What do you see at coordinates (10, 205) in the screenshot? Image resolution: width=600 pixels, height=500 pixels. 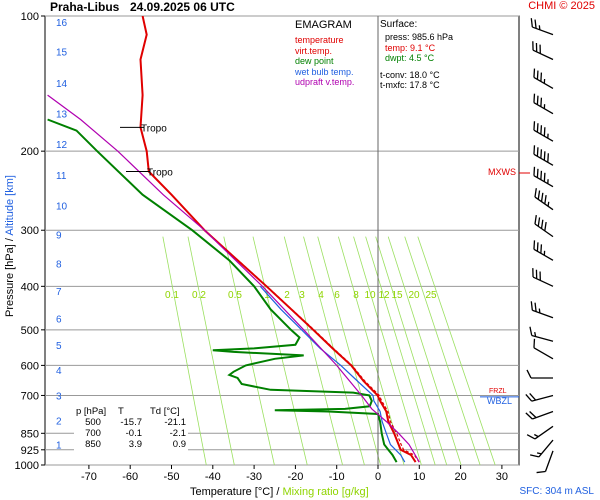 I see `y-axis-altitude-label: Altitude [km]` at bounding box center [10, 205].